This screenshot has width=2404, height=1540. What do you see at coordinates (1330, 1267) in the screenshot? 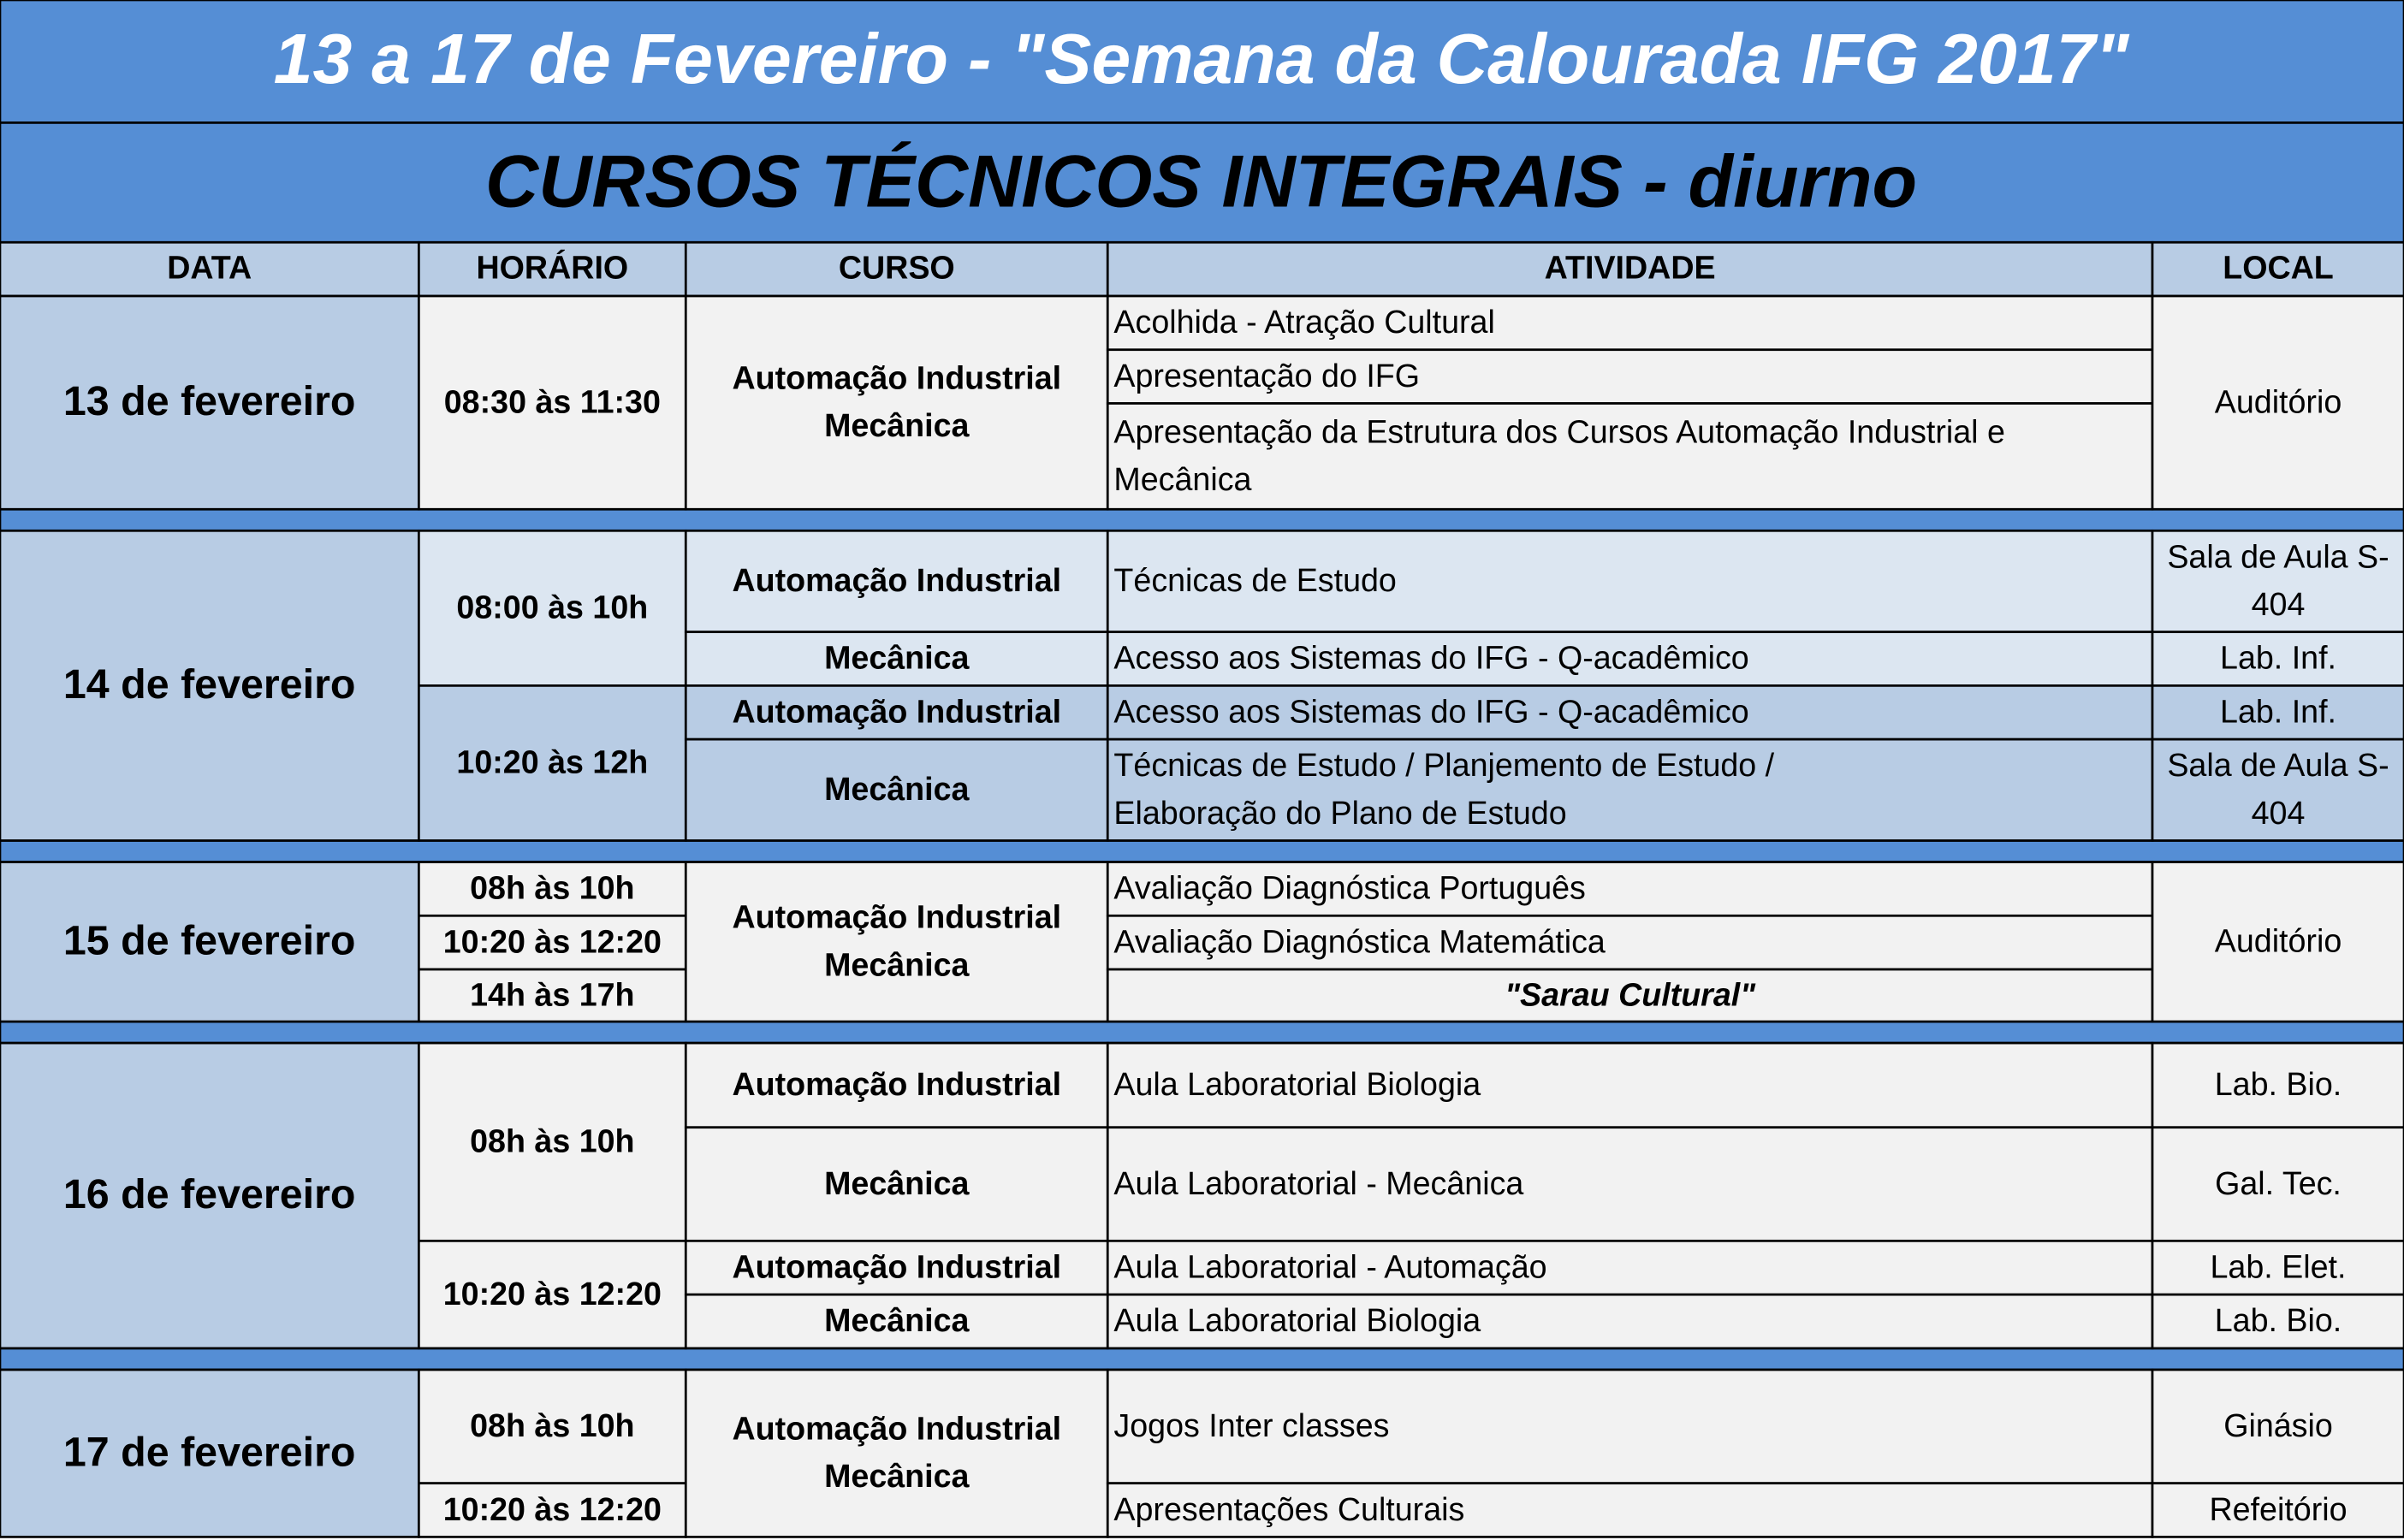
I see `activity: Aula Laboratorial - Automação` at bounding box center [1330, 1267].